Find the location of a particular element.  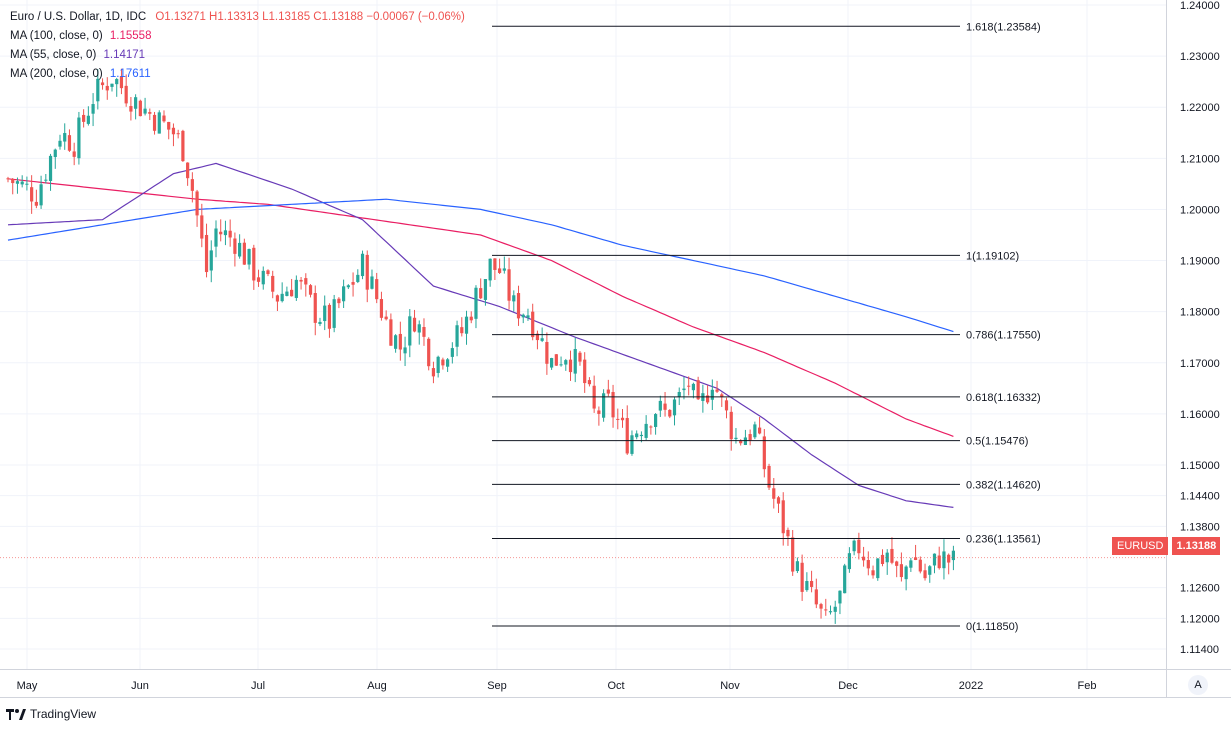

y-tick-label: 1.21000 is located at coordinates (1200, 159).